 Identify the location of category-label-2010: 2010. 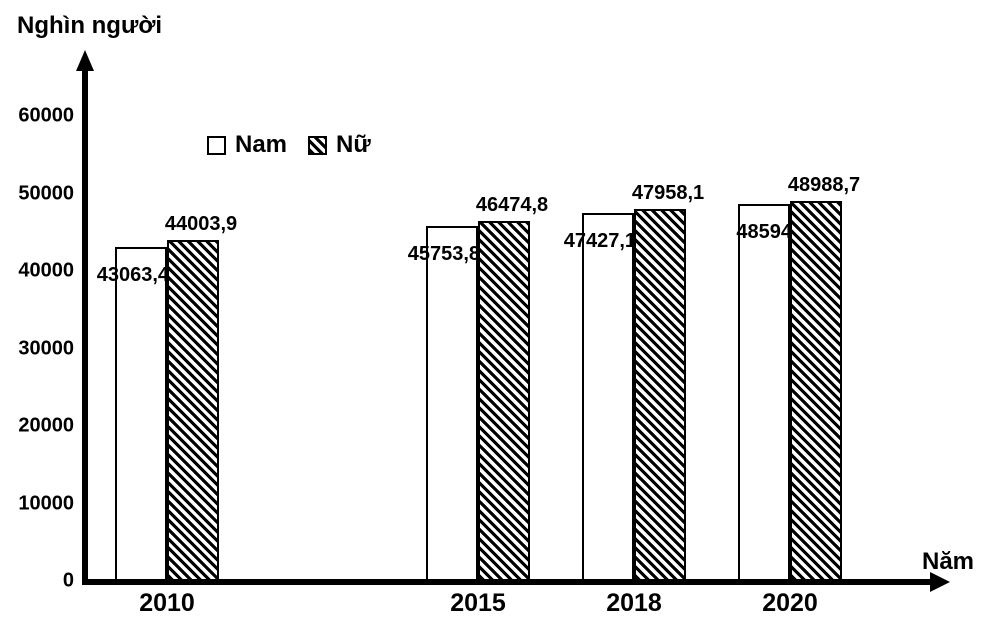
(167, 603).